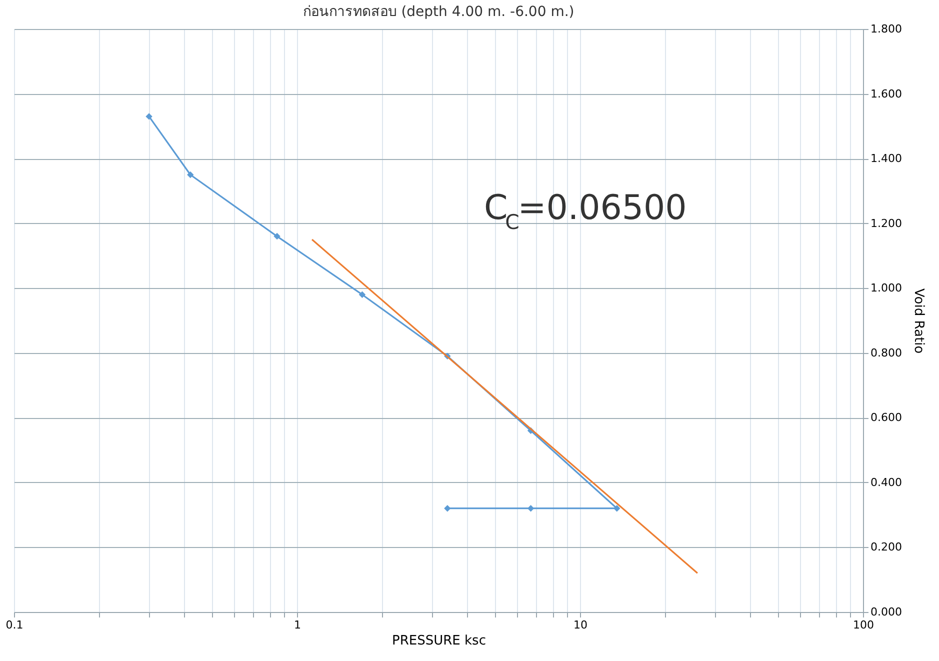  Describe the element at coordinates (297, 625) in the screenshot. I see `x-tick-label: 1` at that location.